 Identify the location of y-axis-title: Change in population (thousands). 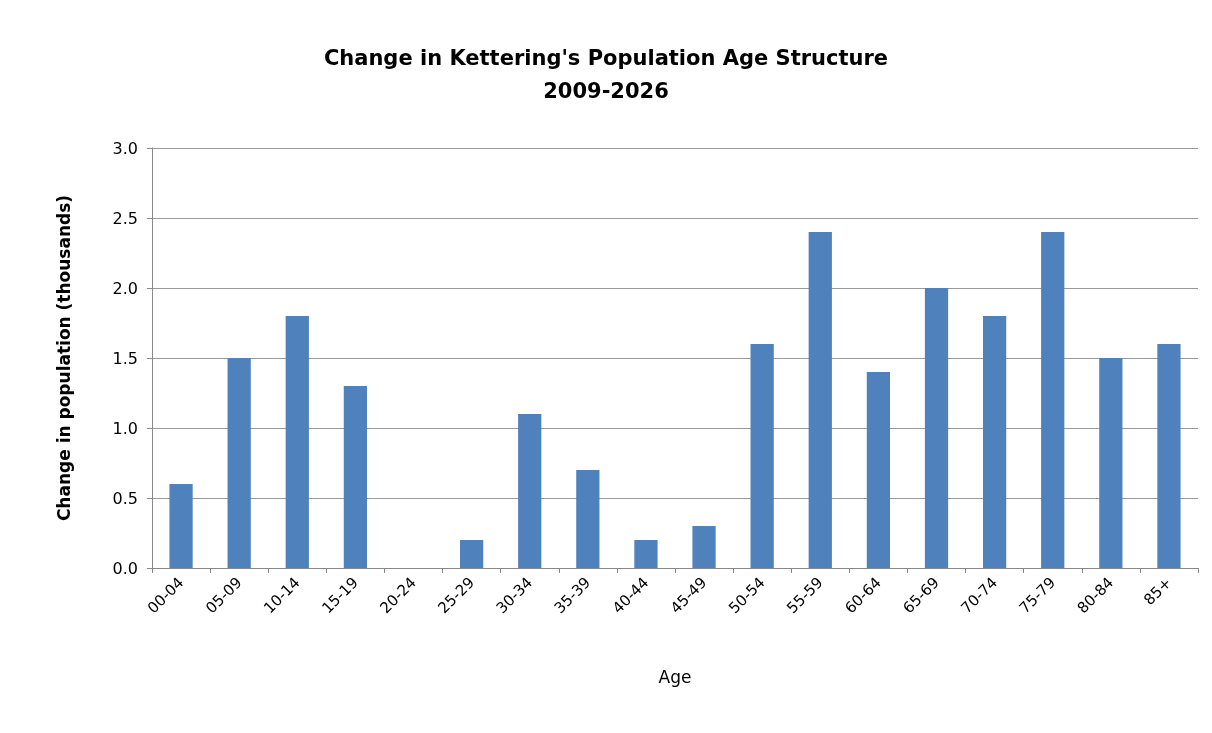
(63, 358).